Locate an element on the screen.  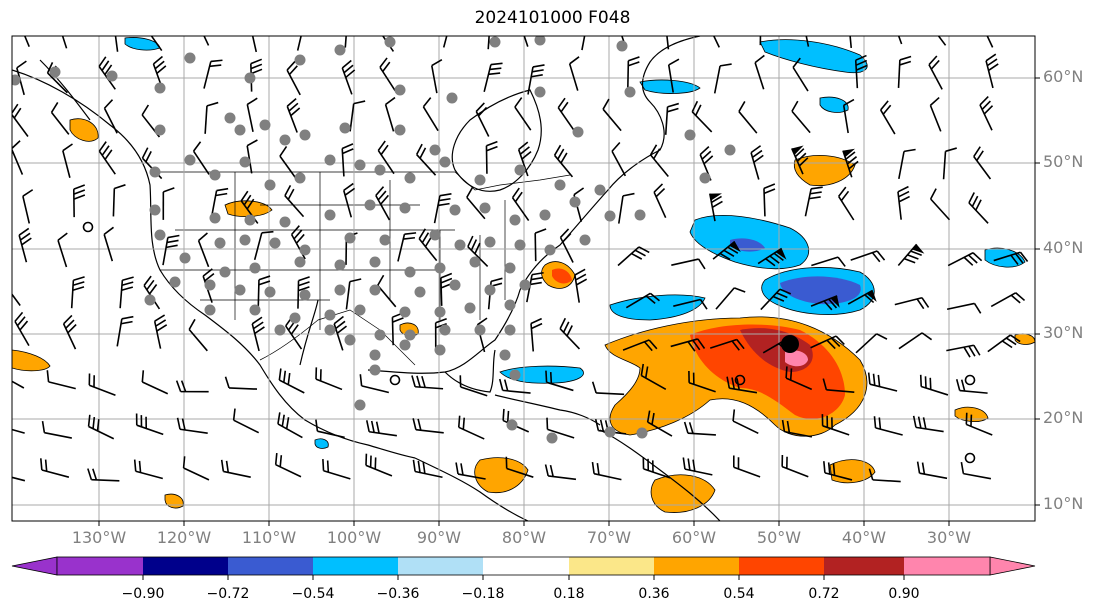
colorbar is located at coordinates (523, 568).